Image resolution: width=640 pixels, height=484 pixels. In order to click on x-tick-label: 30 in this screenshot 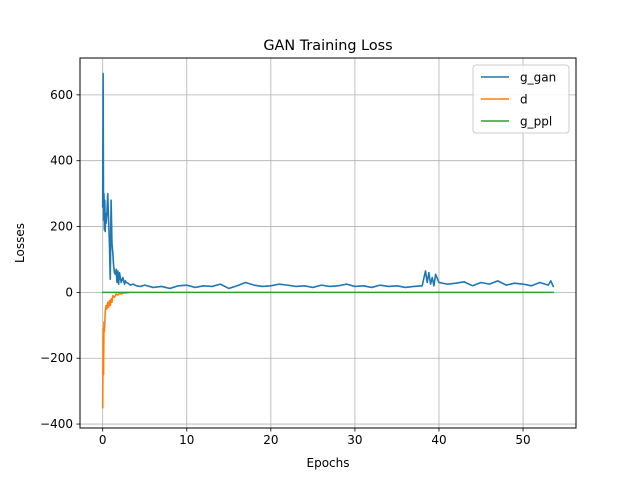, I will do `click(354, 440)`.